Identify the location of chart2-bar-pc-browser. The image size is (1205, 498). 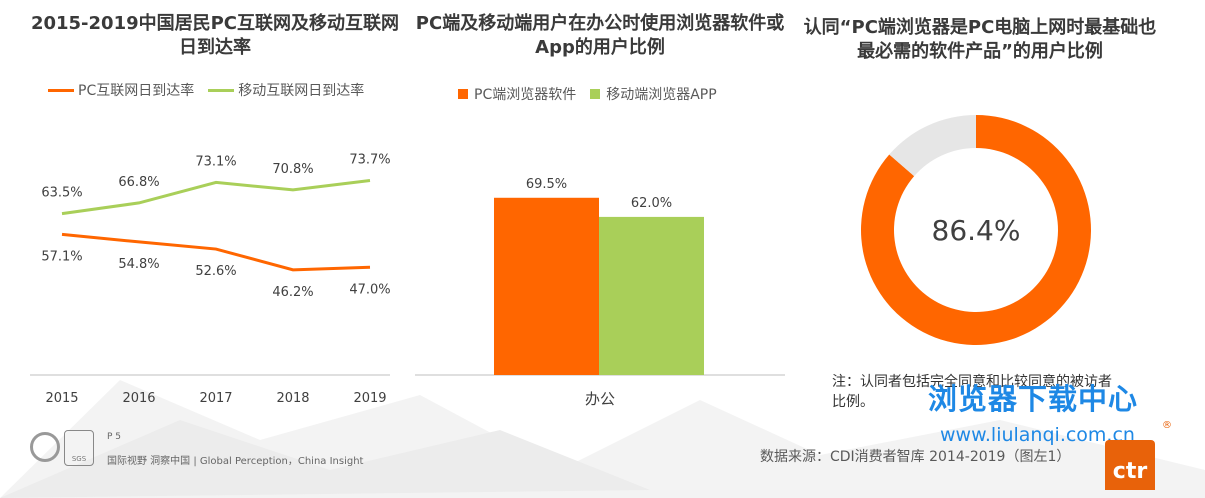
(546, 286).